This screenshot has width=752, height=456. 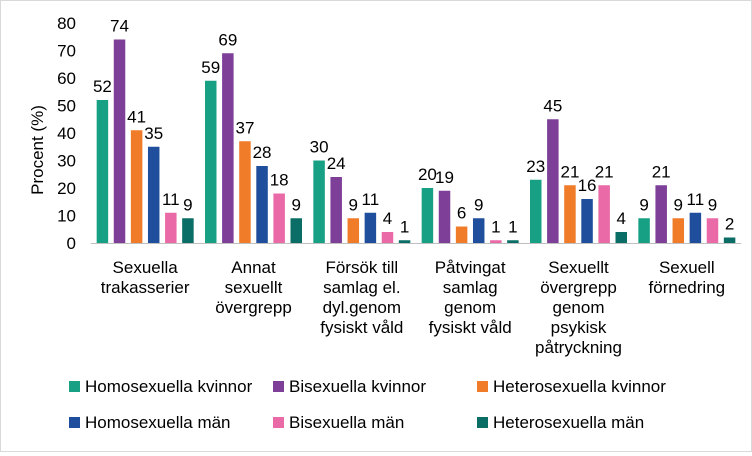 What do you see at coordinates (461, 213) in the screenshot?
I see `data-label: 6` at bounding box center [461, 213].